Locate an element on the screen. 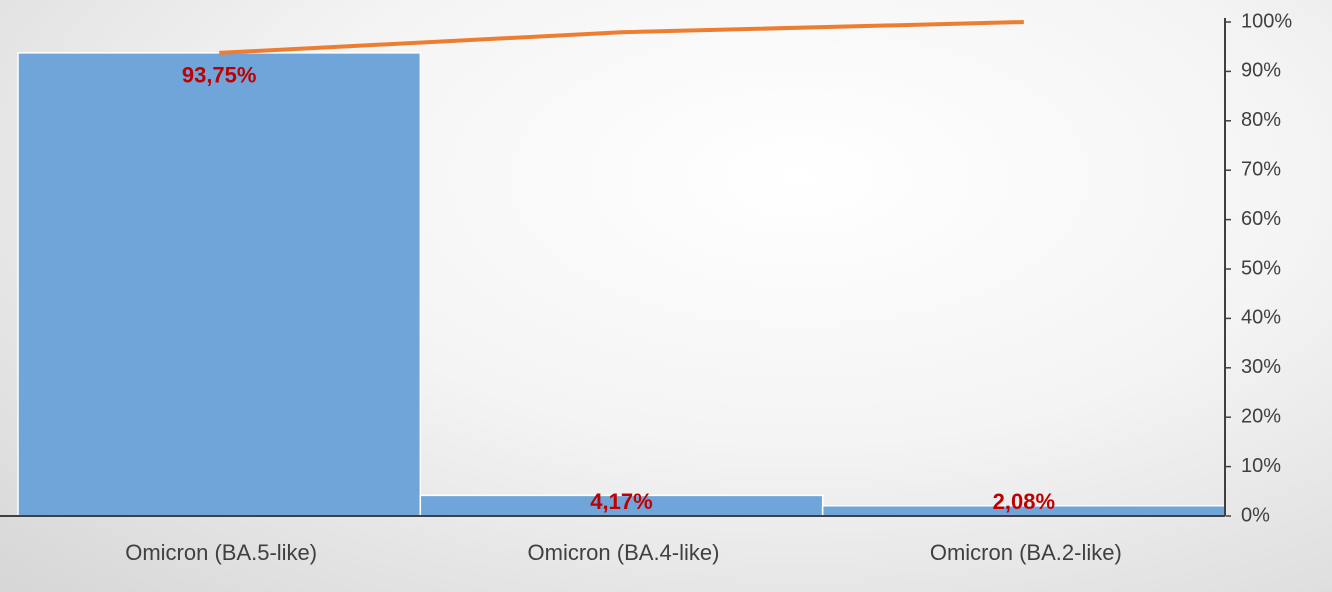  x-tick-label: Omicron (BA.2-like) is located at coordinates (1026, 552).